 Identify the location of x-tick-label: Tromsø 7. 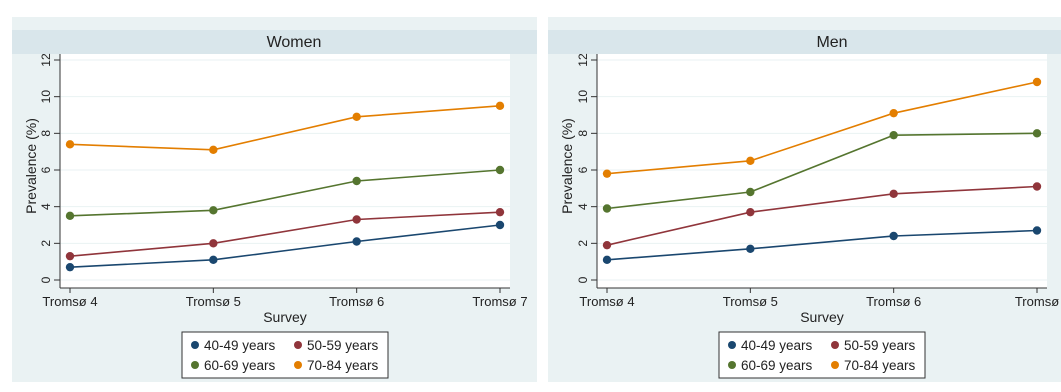
(499, 301).